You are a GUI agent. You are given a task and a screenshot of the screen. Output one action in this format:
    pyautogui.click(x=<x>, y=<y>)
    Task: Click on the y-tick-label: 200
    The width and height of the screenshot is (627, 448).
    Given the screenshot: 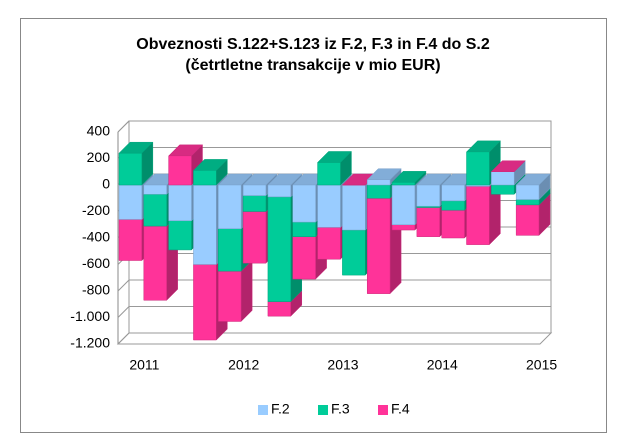 What is the action you would take?
    pyautogui.click(x=99, y=157)
    